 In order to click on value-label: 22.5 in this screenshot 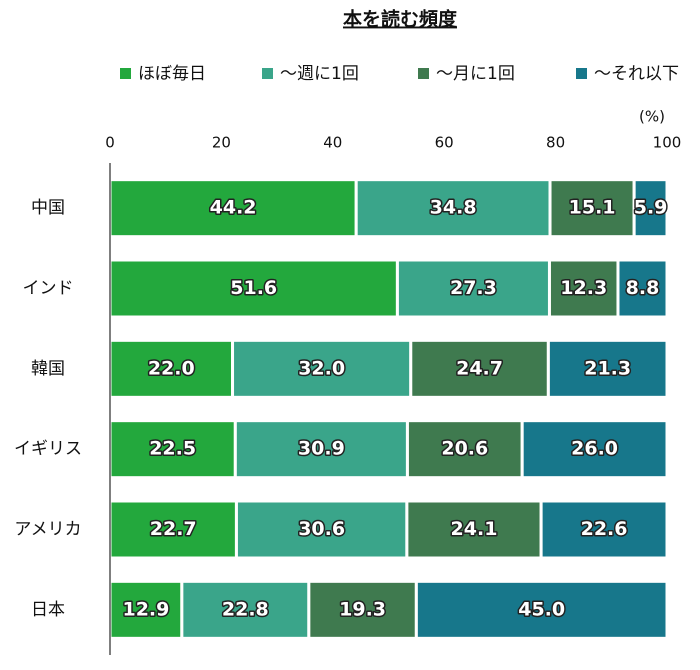, I will do `click(172, 449)`.